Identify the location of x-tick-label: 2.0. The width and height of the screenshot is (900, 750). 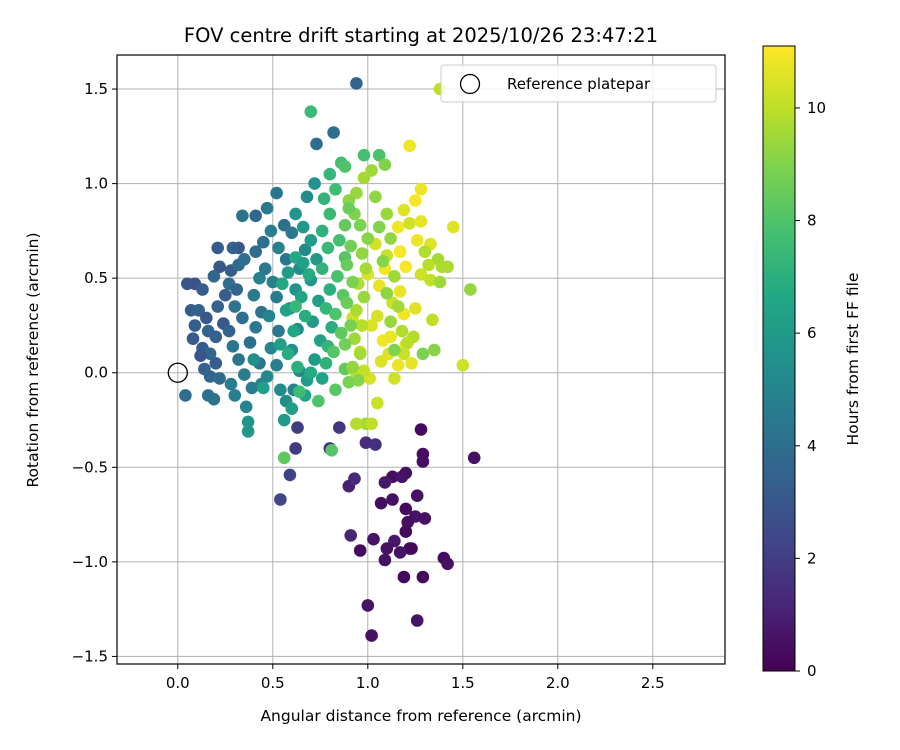
(558, 683).